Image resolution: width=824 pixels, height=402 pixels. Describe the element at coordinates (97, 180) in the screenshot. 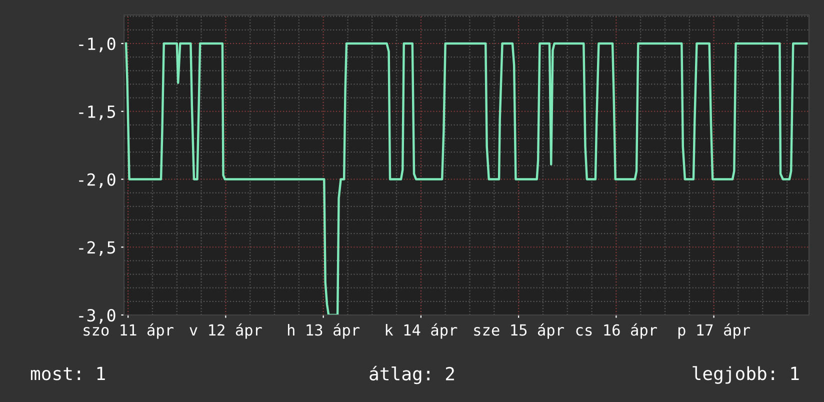

I see `y-tick-label: -2,0` at that location.